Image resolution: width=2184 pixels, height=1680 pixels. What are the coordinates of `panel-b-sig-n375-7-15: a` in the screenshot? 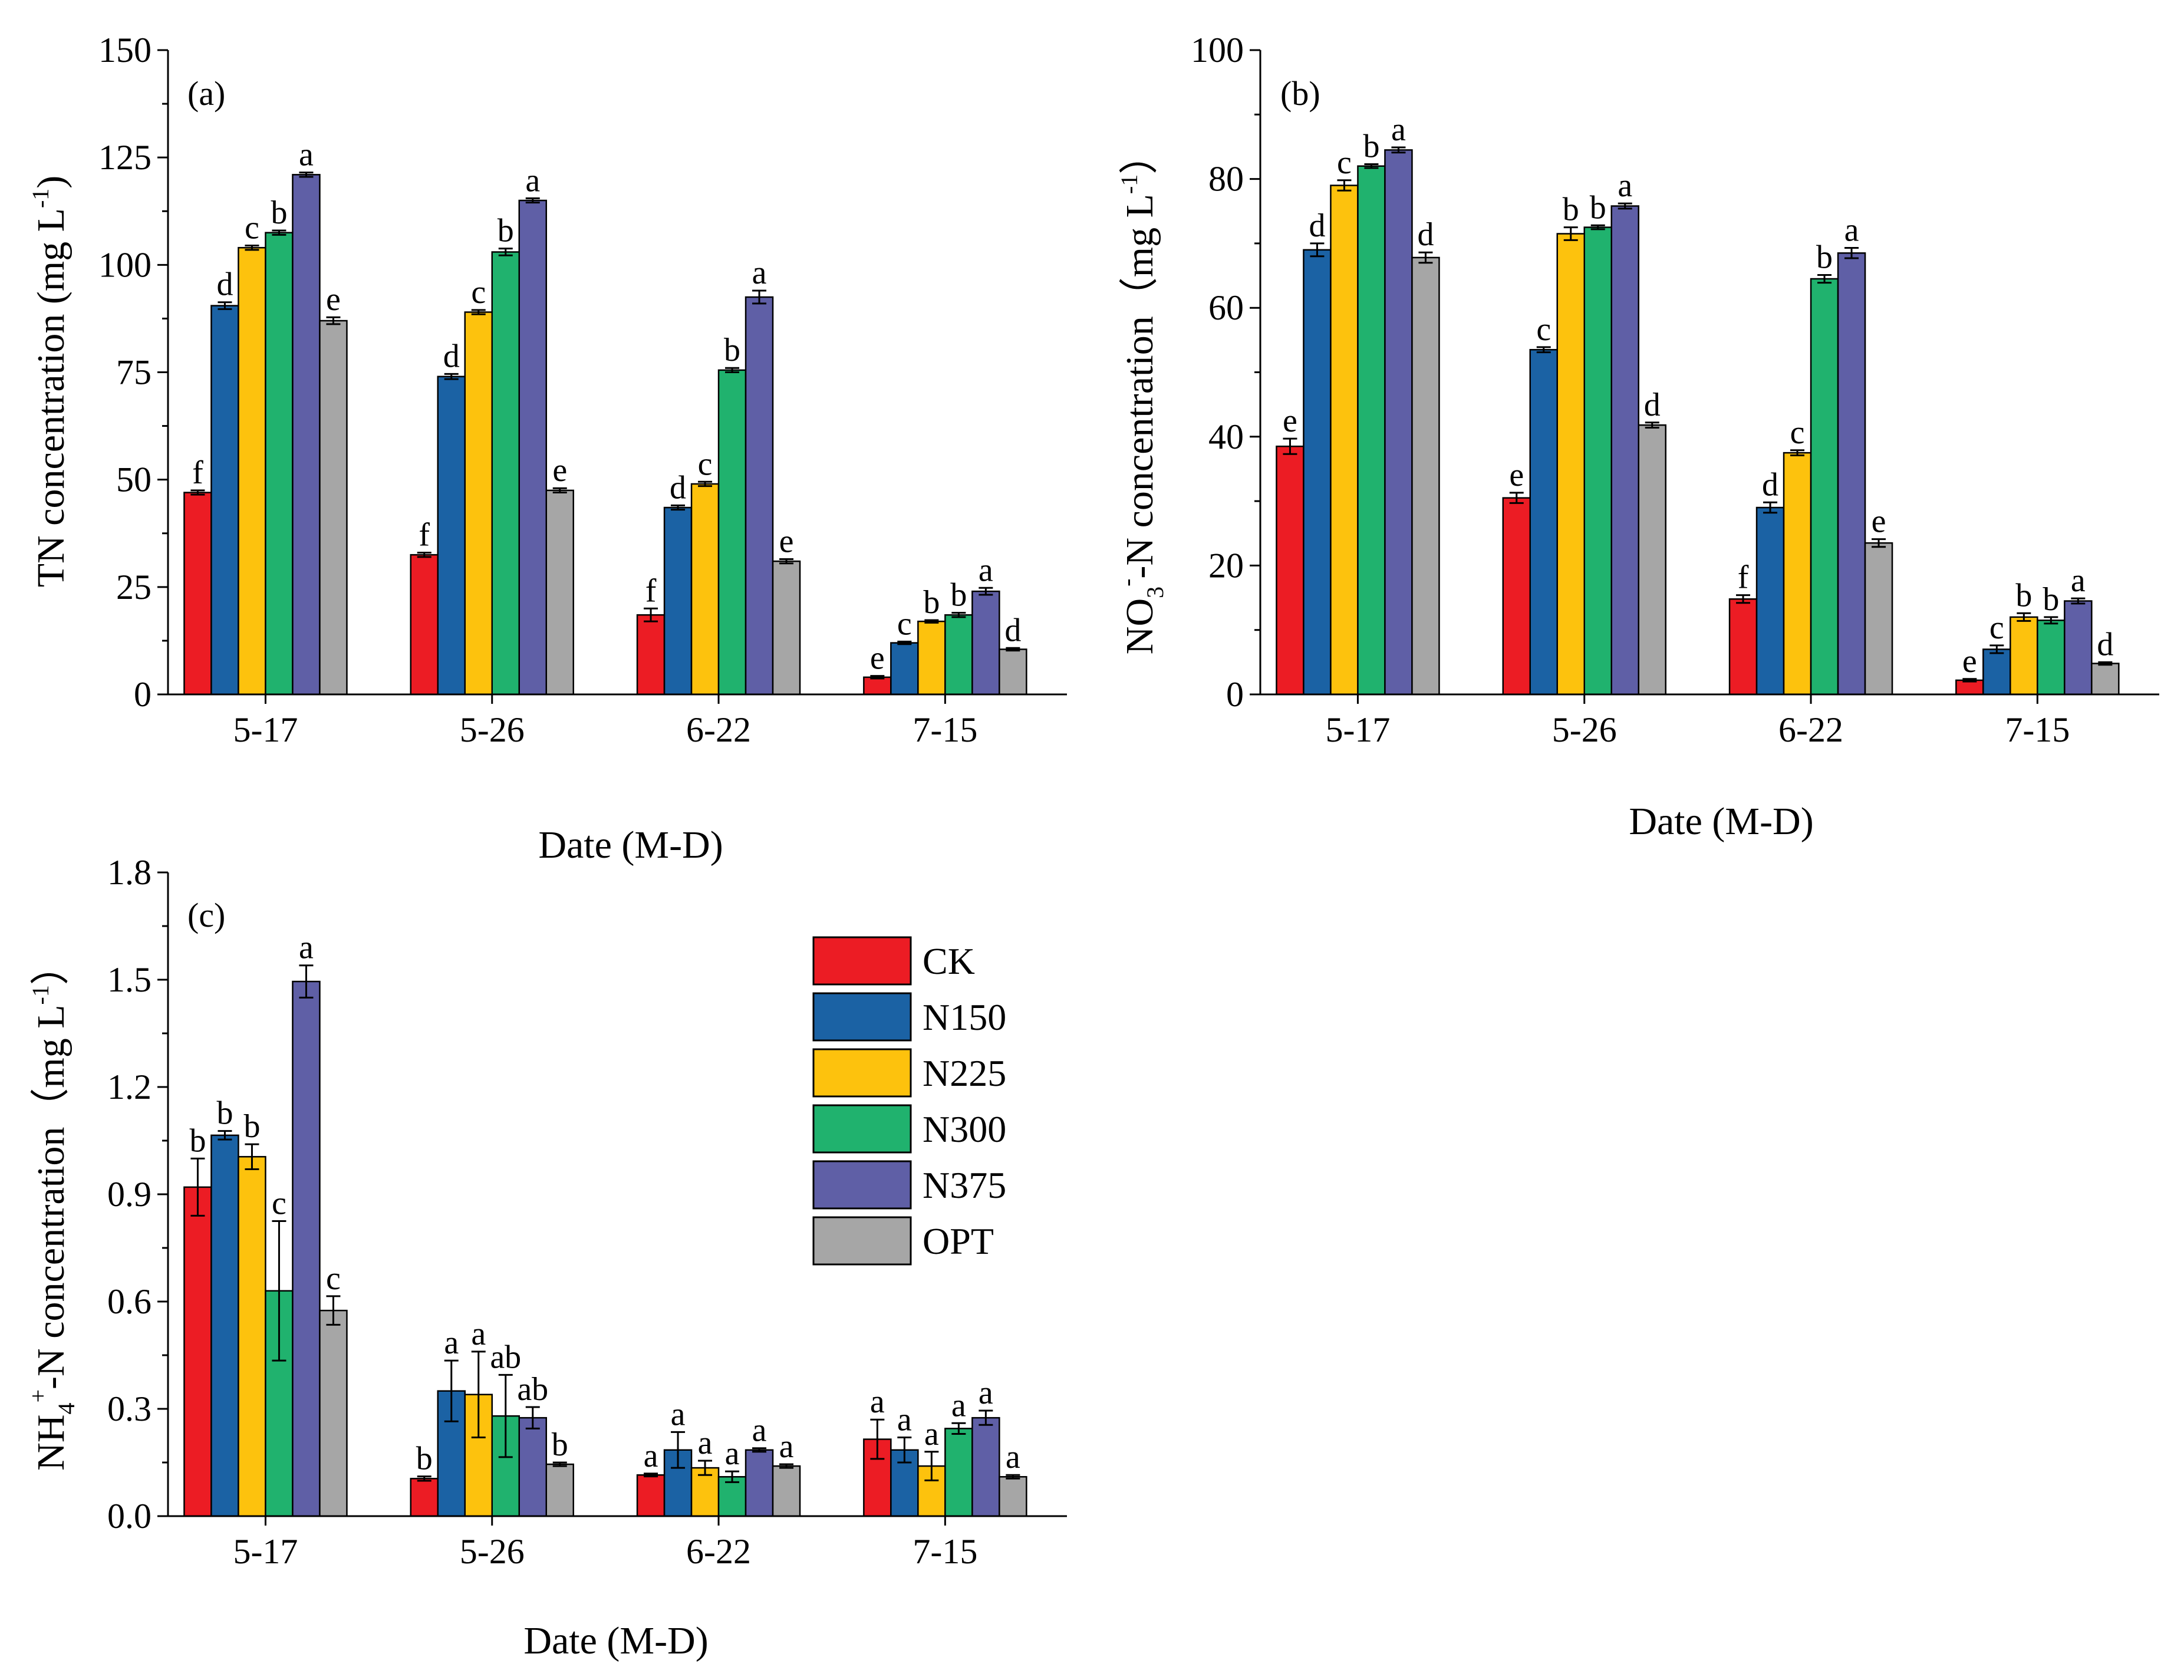 It's located at (2078, 580).